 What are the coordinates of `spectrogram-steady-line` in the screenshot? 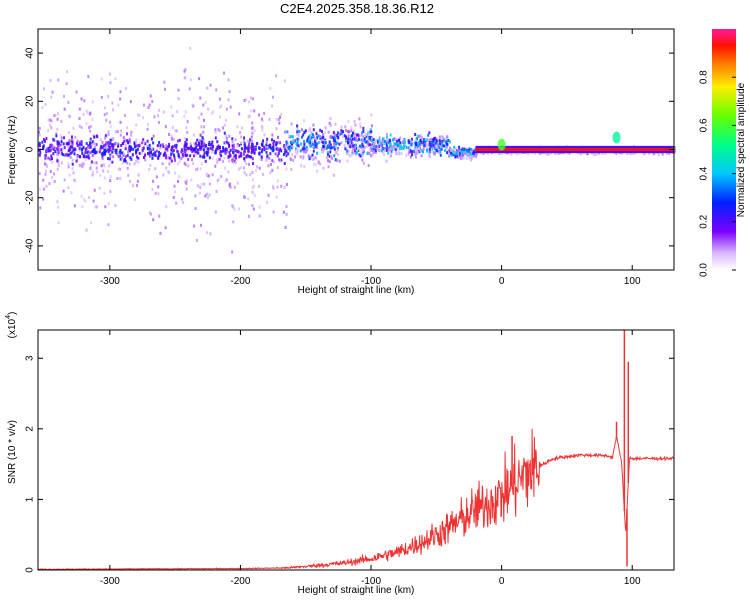 It's located at (574, 149).